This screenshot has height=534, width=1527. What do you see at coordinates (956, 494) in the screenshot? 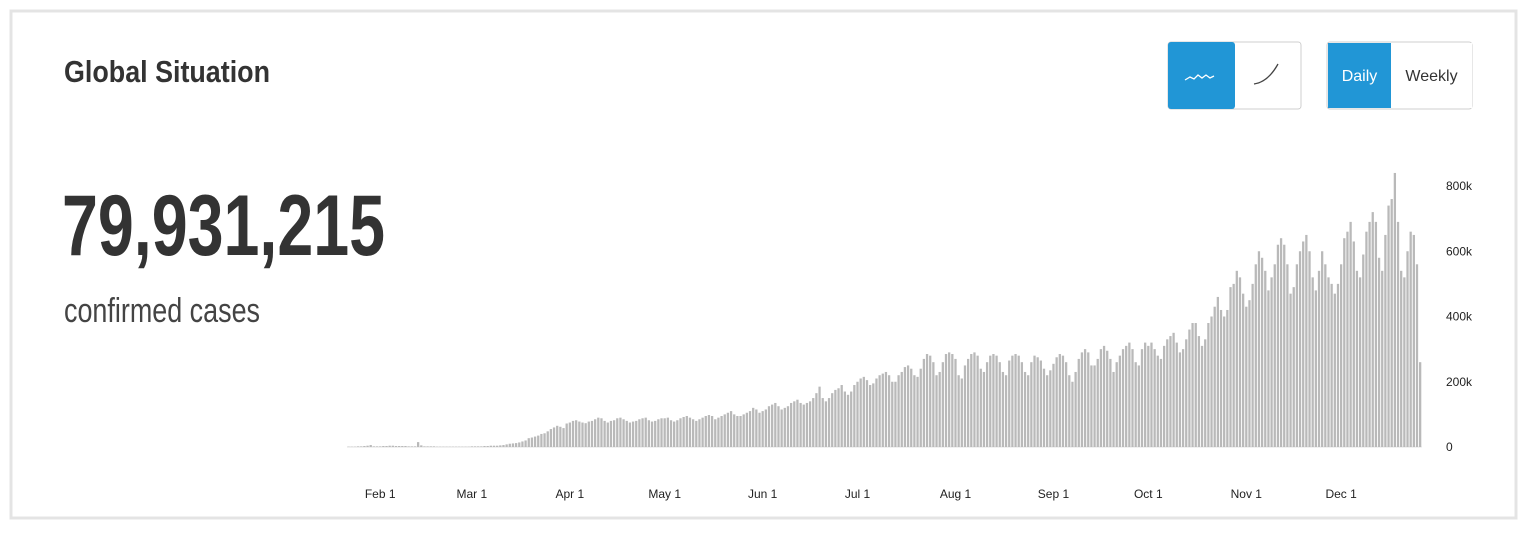
I see `x-tick-label: Aug 1` at bounding box center [956, 494].